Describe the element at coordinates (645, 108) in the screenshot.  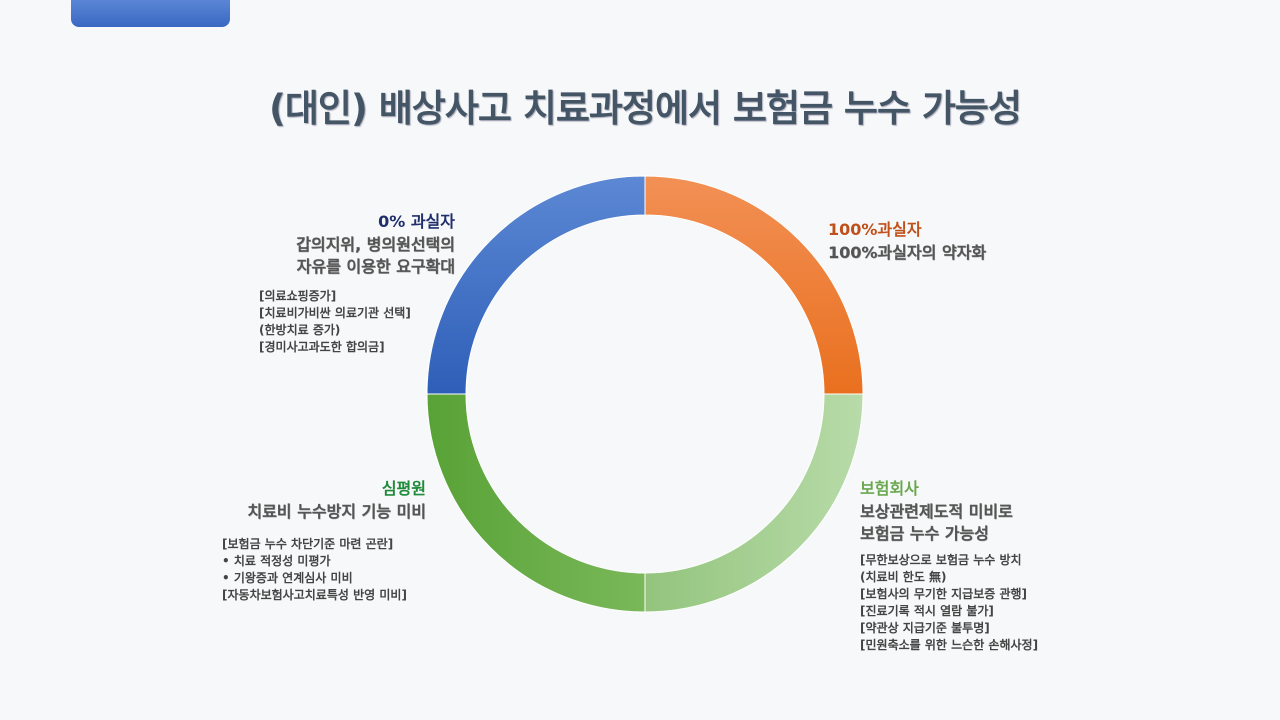
I see `slide-title: (대인) 배상사고 치료과정에서 보험금 누수 가능성` at that location.